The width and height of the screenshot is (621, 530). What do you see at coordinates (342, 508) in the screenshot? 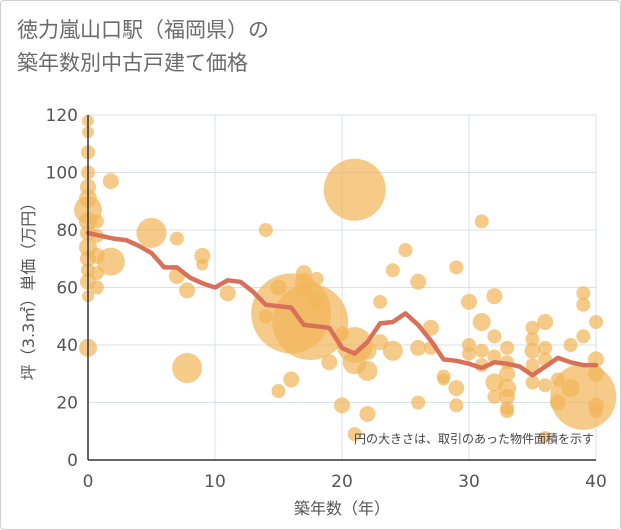
I see `x-axis-label: 築年数（年）` at bounding box center [342, 508].